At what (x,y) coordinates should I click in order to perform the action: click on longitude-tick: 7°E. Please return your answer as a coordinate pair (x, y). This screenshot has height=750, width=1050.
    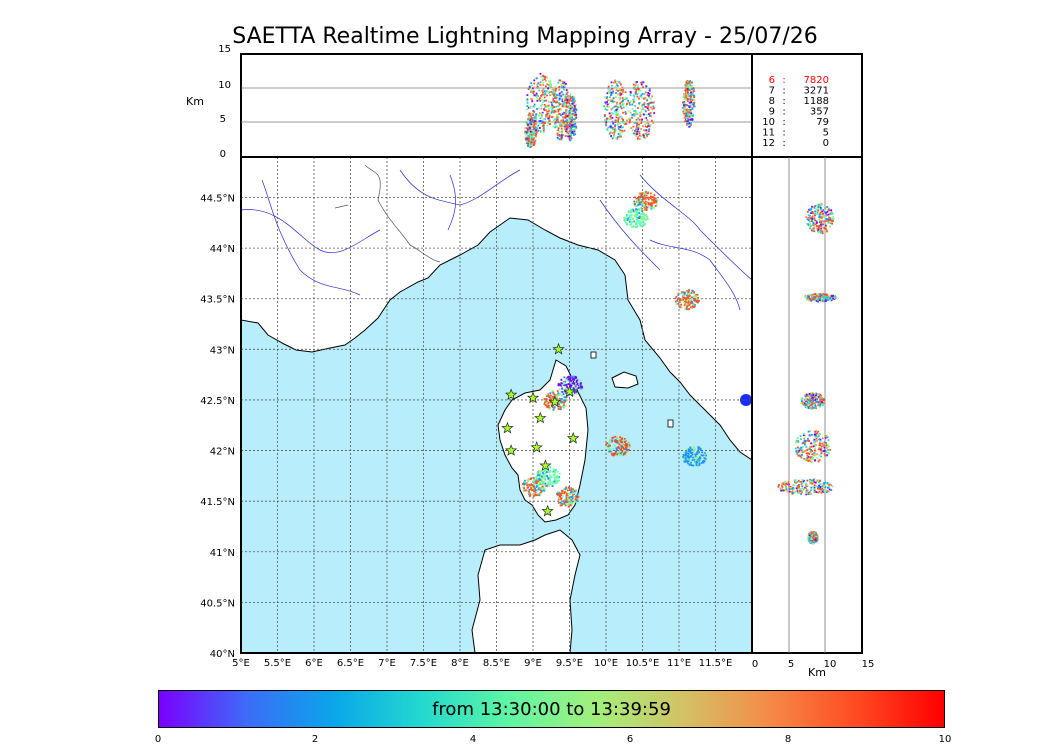
    Looking at the image, I should click on (387, 663).